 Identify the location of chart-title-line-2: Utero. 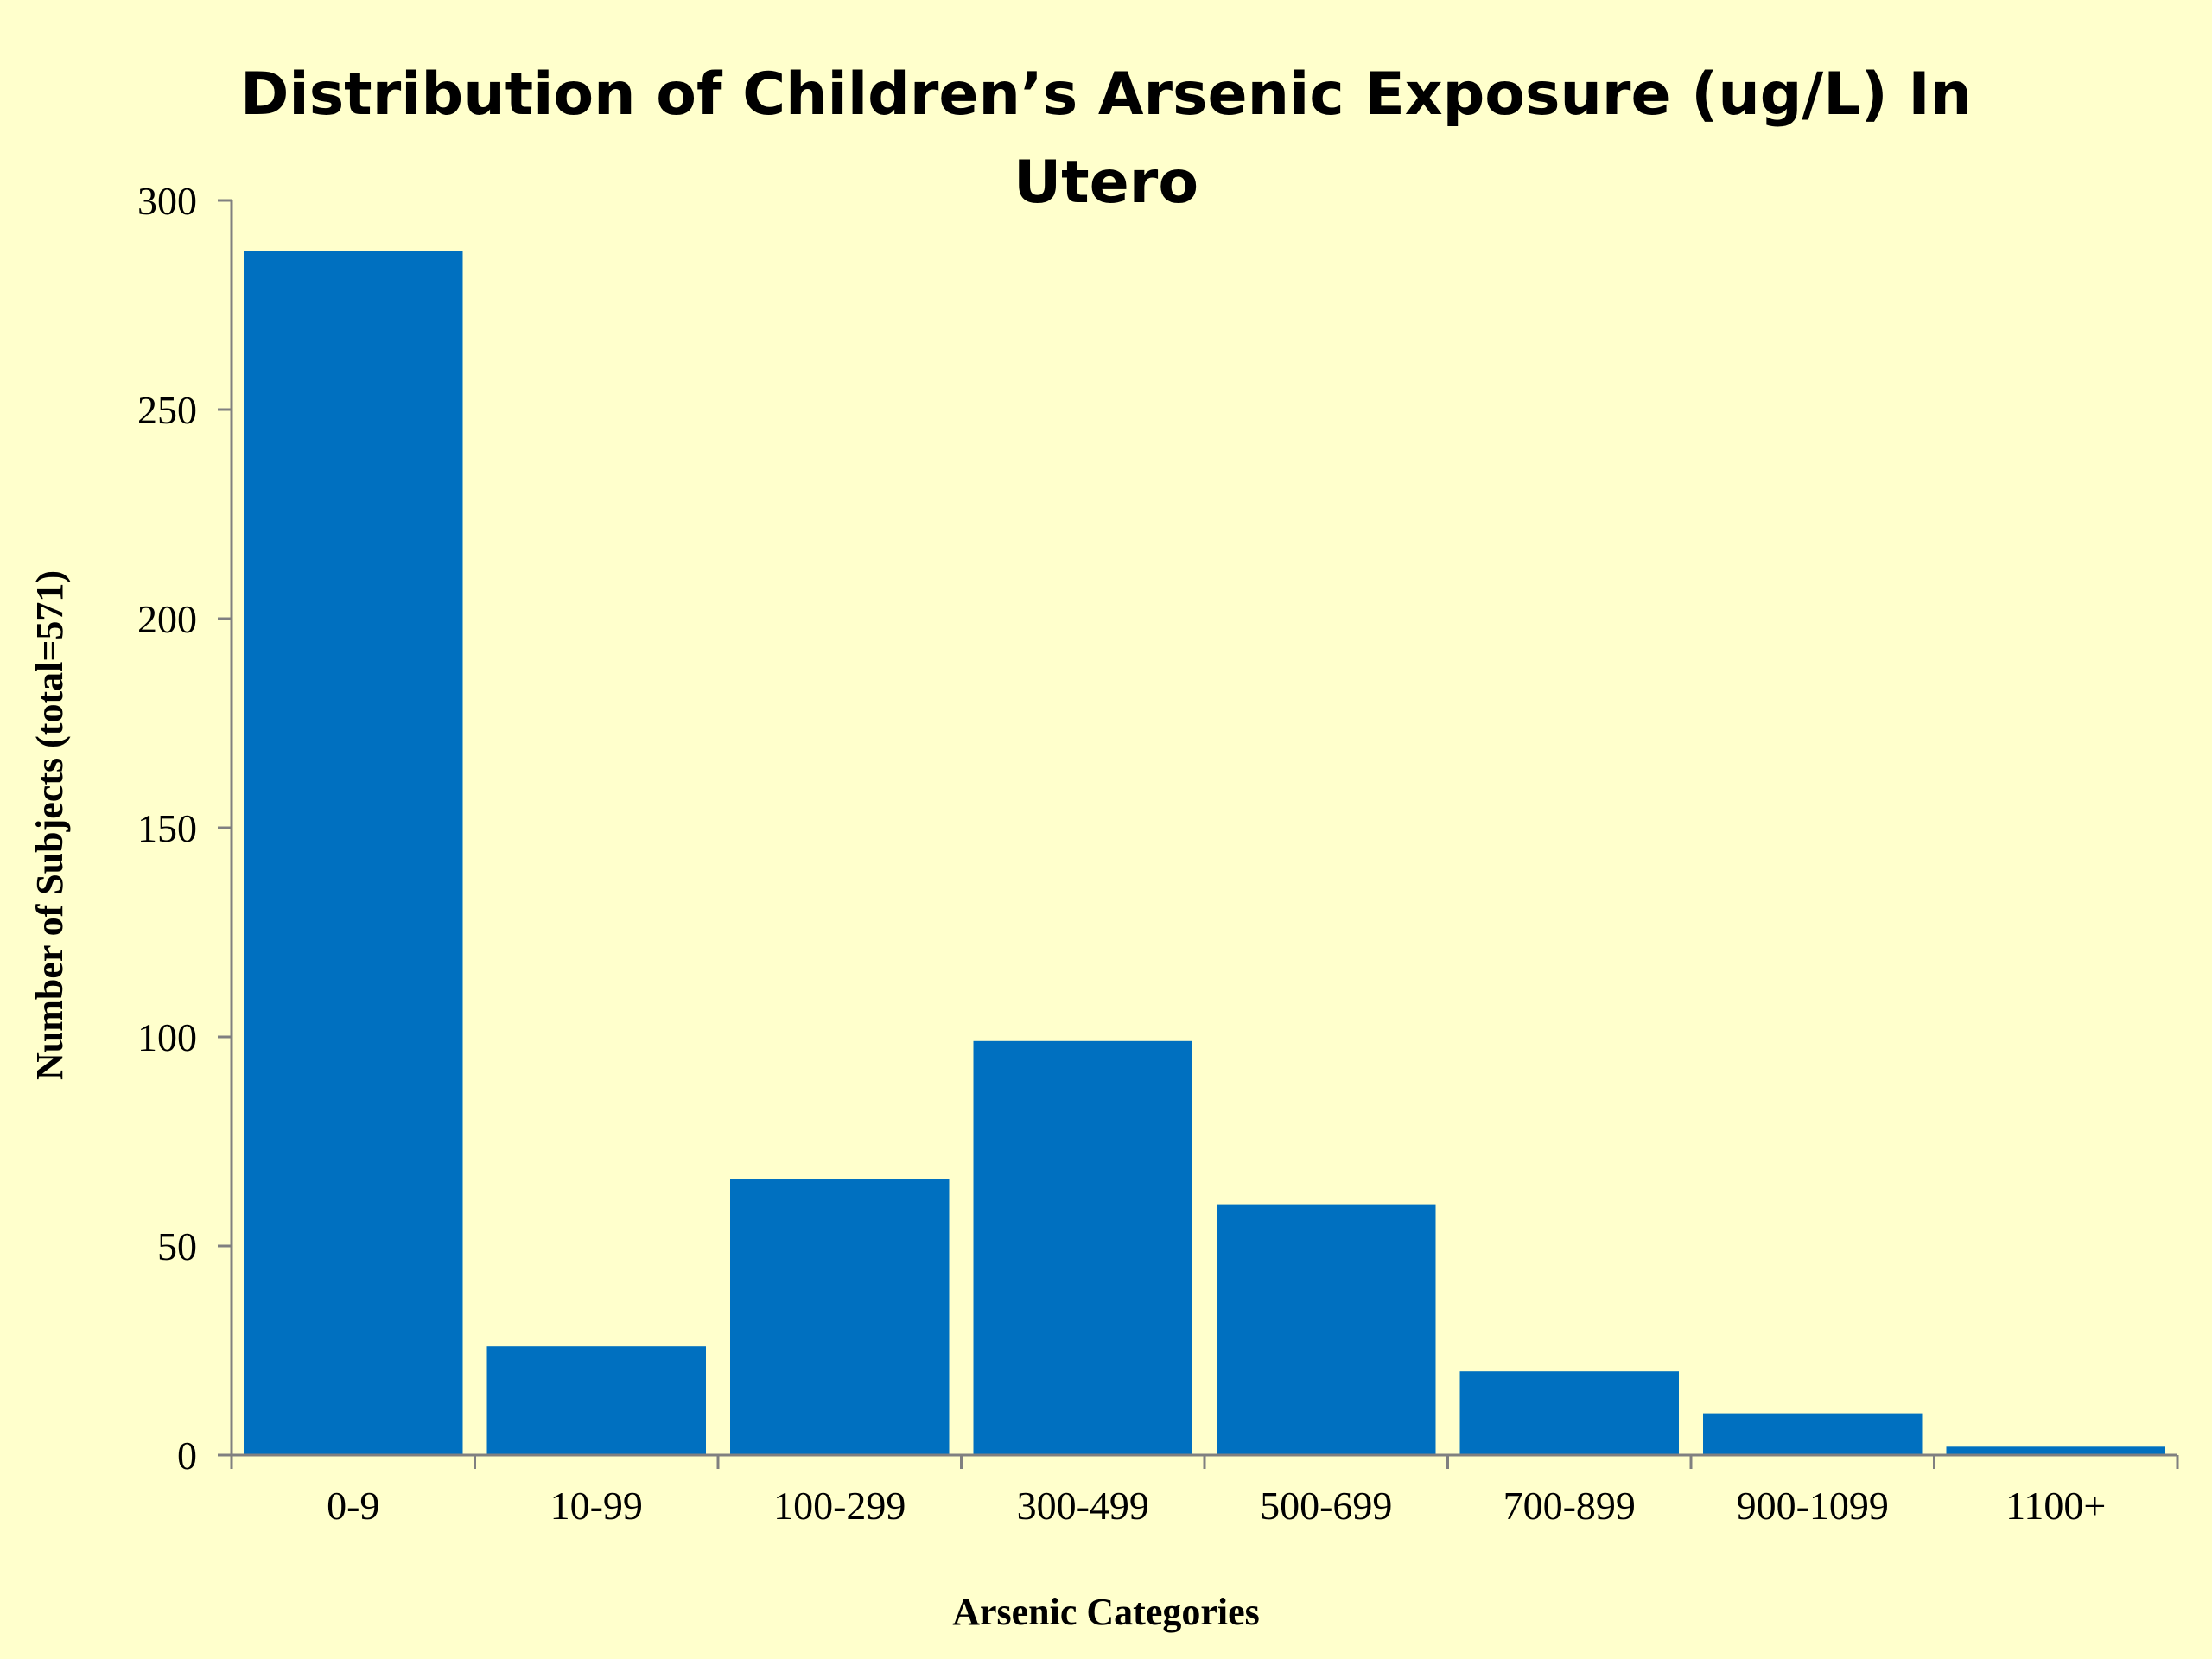
(1106, 183).